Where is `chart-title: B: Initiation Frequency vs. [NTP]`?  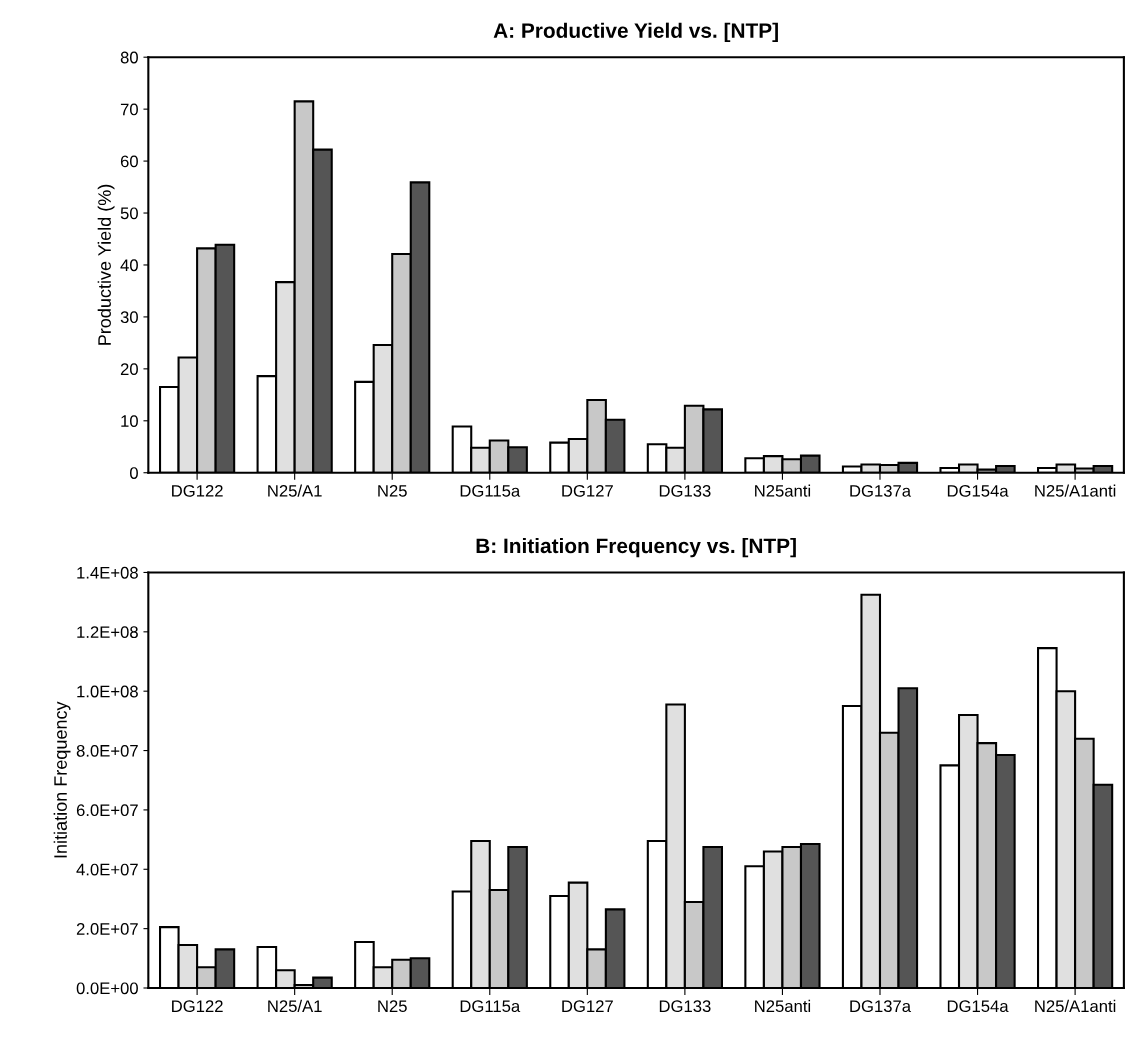 chart-title: B: Initiation Frequency vs. [NTP] is located at coordinates (636, 547).